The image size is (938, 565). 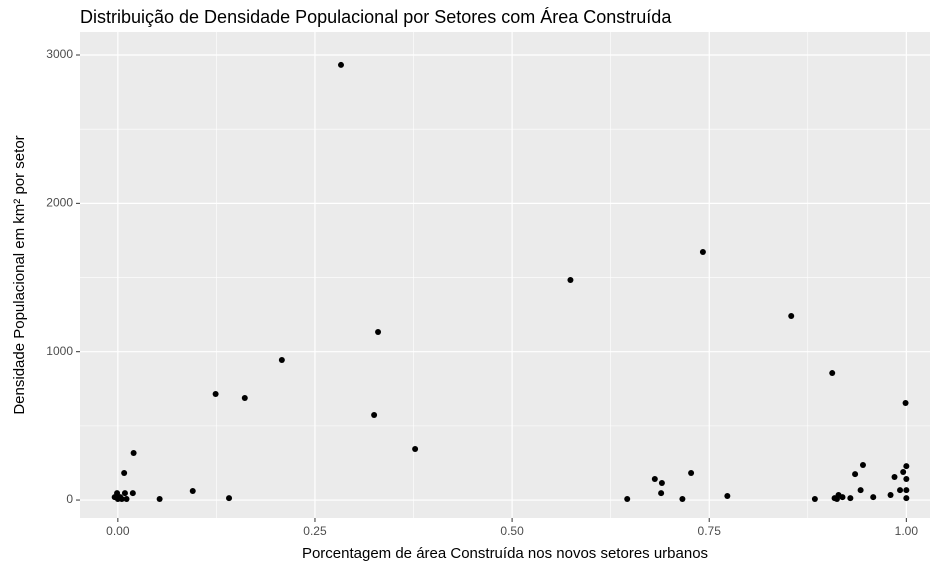 I want to click on y-tick-label: 1000, so click(x=59, y=351).